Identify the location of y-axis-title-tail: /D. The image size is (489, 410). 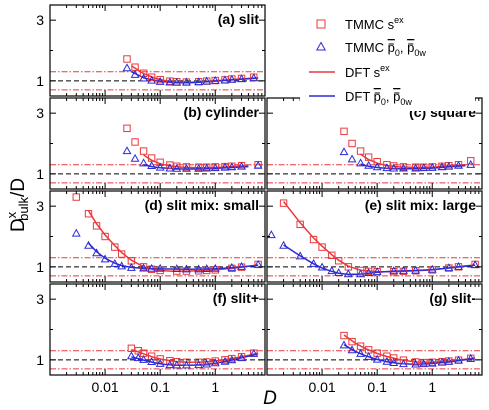
(18, 187).